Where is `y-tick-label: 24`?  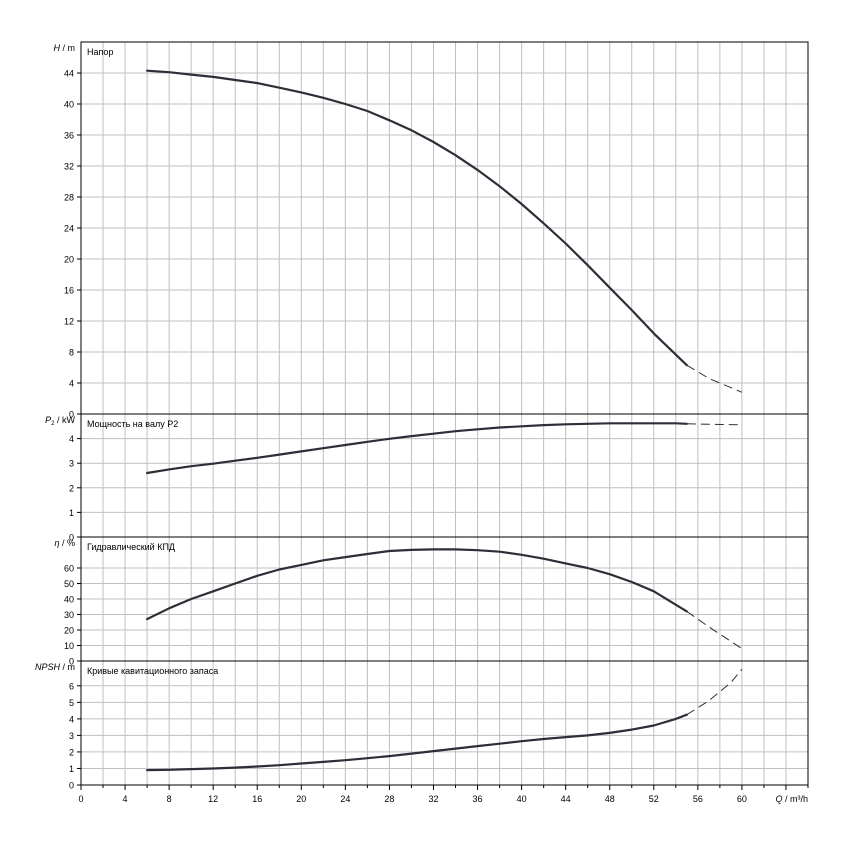
y-tick-label: 24 is located at coordinates (69, 229).